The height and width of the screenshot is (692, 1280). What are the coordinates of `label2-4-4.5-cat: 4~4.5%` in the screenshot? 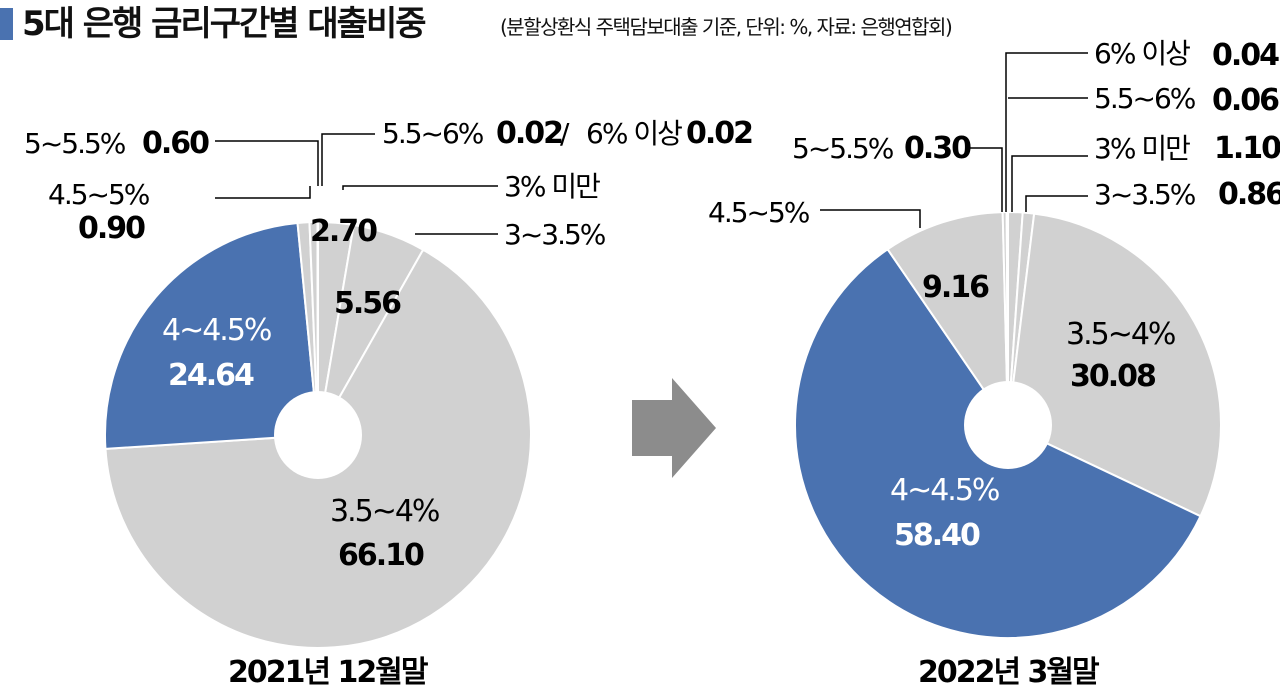 It's located at (944, 490).